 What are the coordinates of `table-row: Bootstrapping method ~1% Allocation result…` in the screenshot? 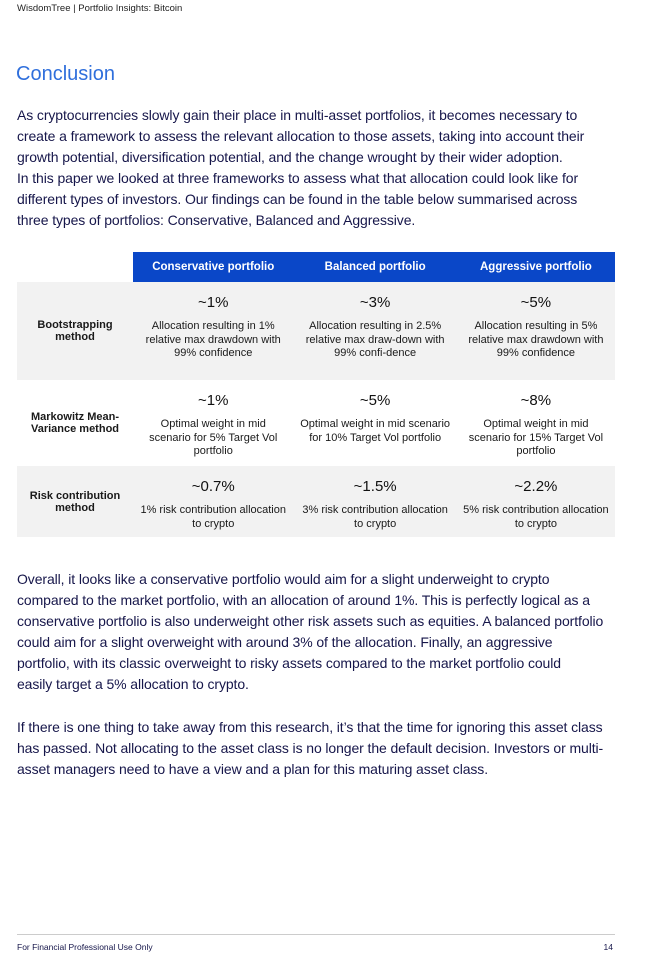 It's located at (316, 331).